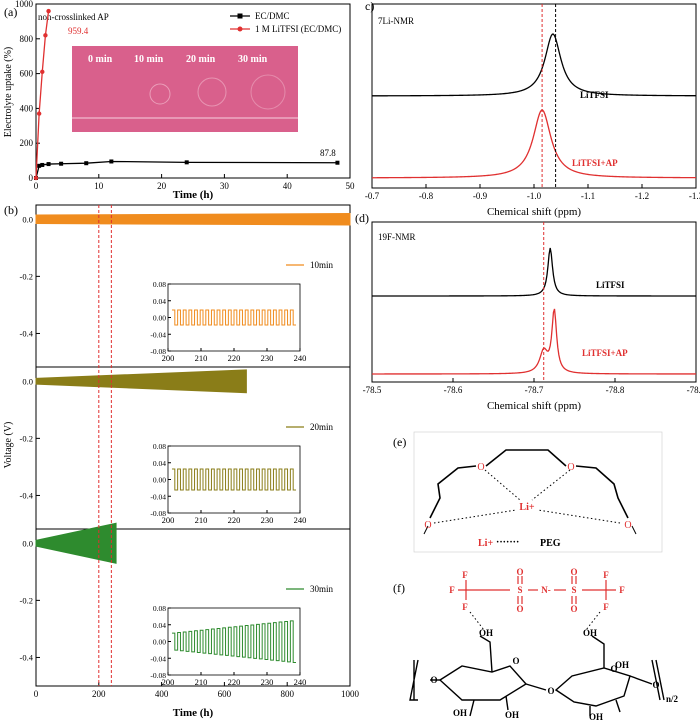 The height and width of the screenshot is (722, 700). Describe the element at coordinates (168, 682) in the screenshot. I see `inset-x-tick-label: 200` at that location.